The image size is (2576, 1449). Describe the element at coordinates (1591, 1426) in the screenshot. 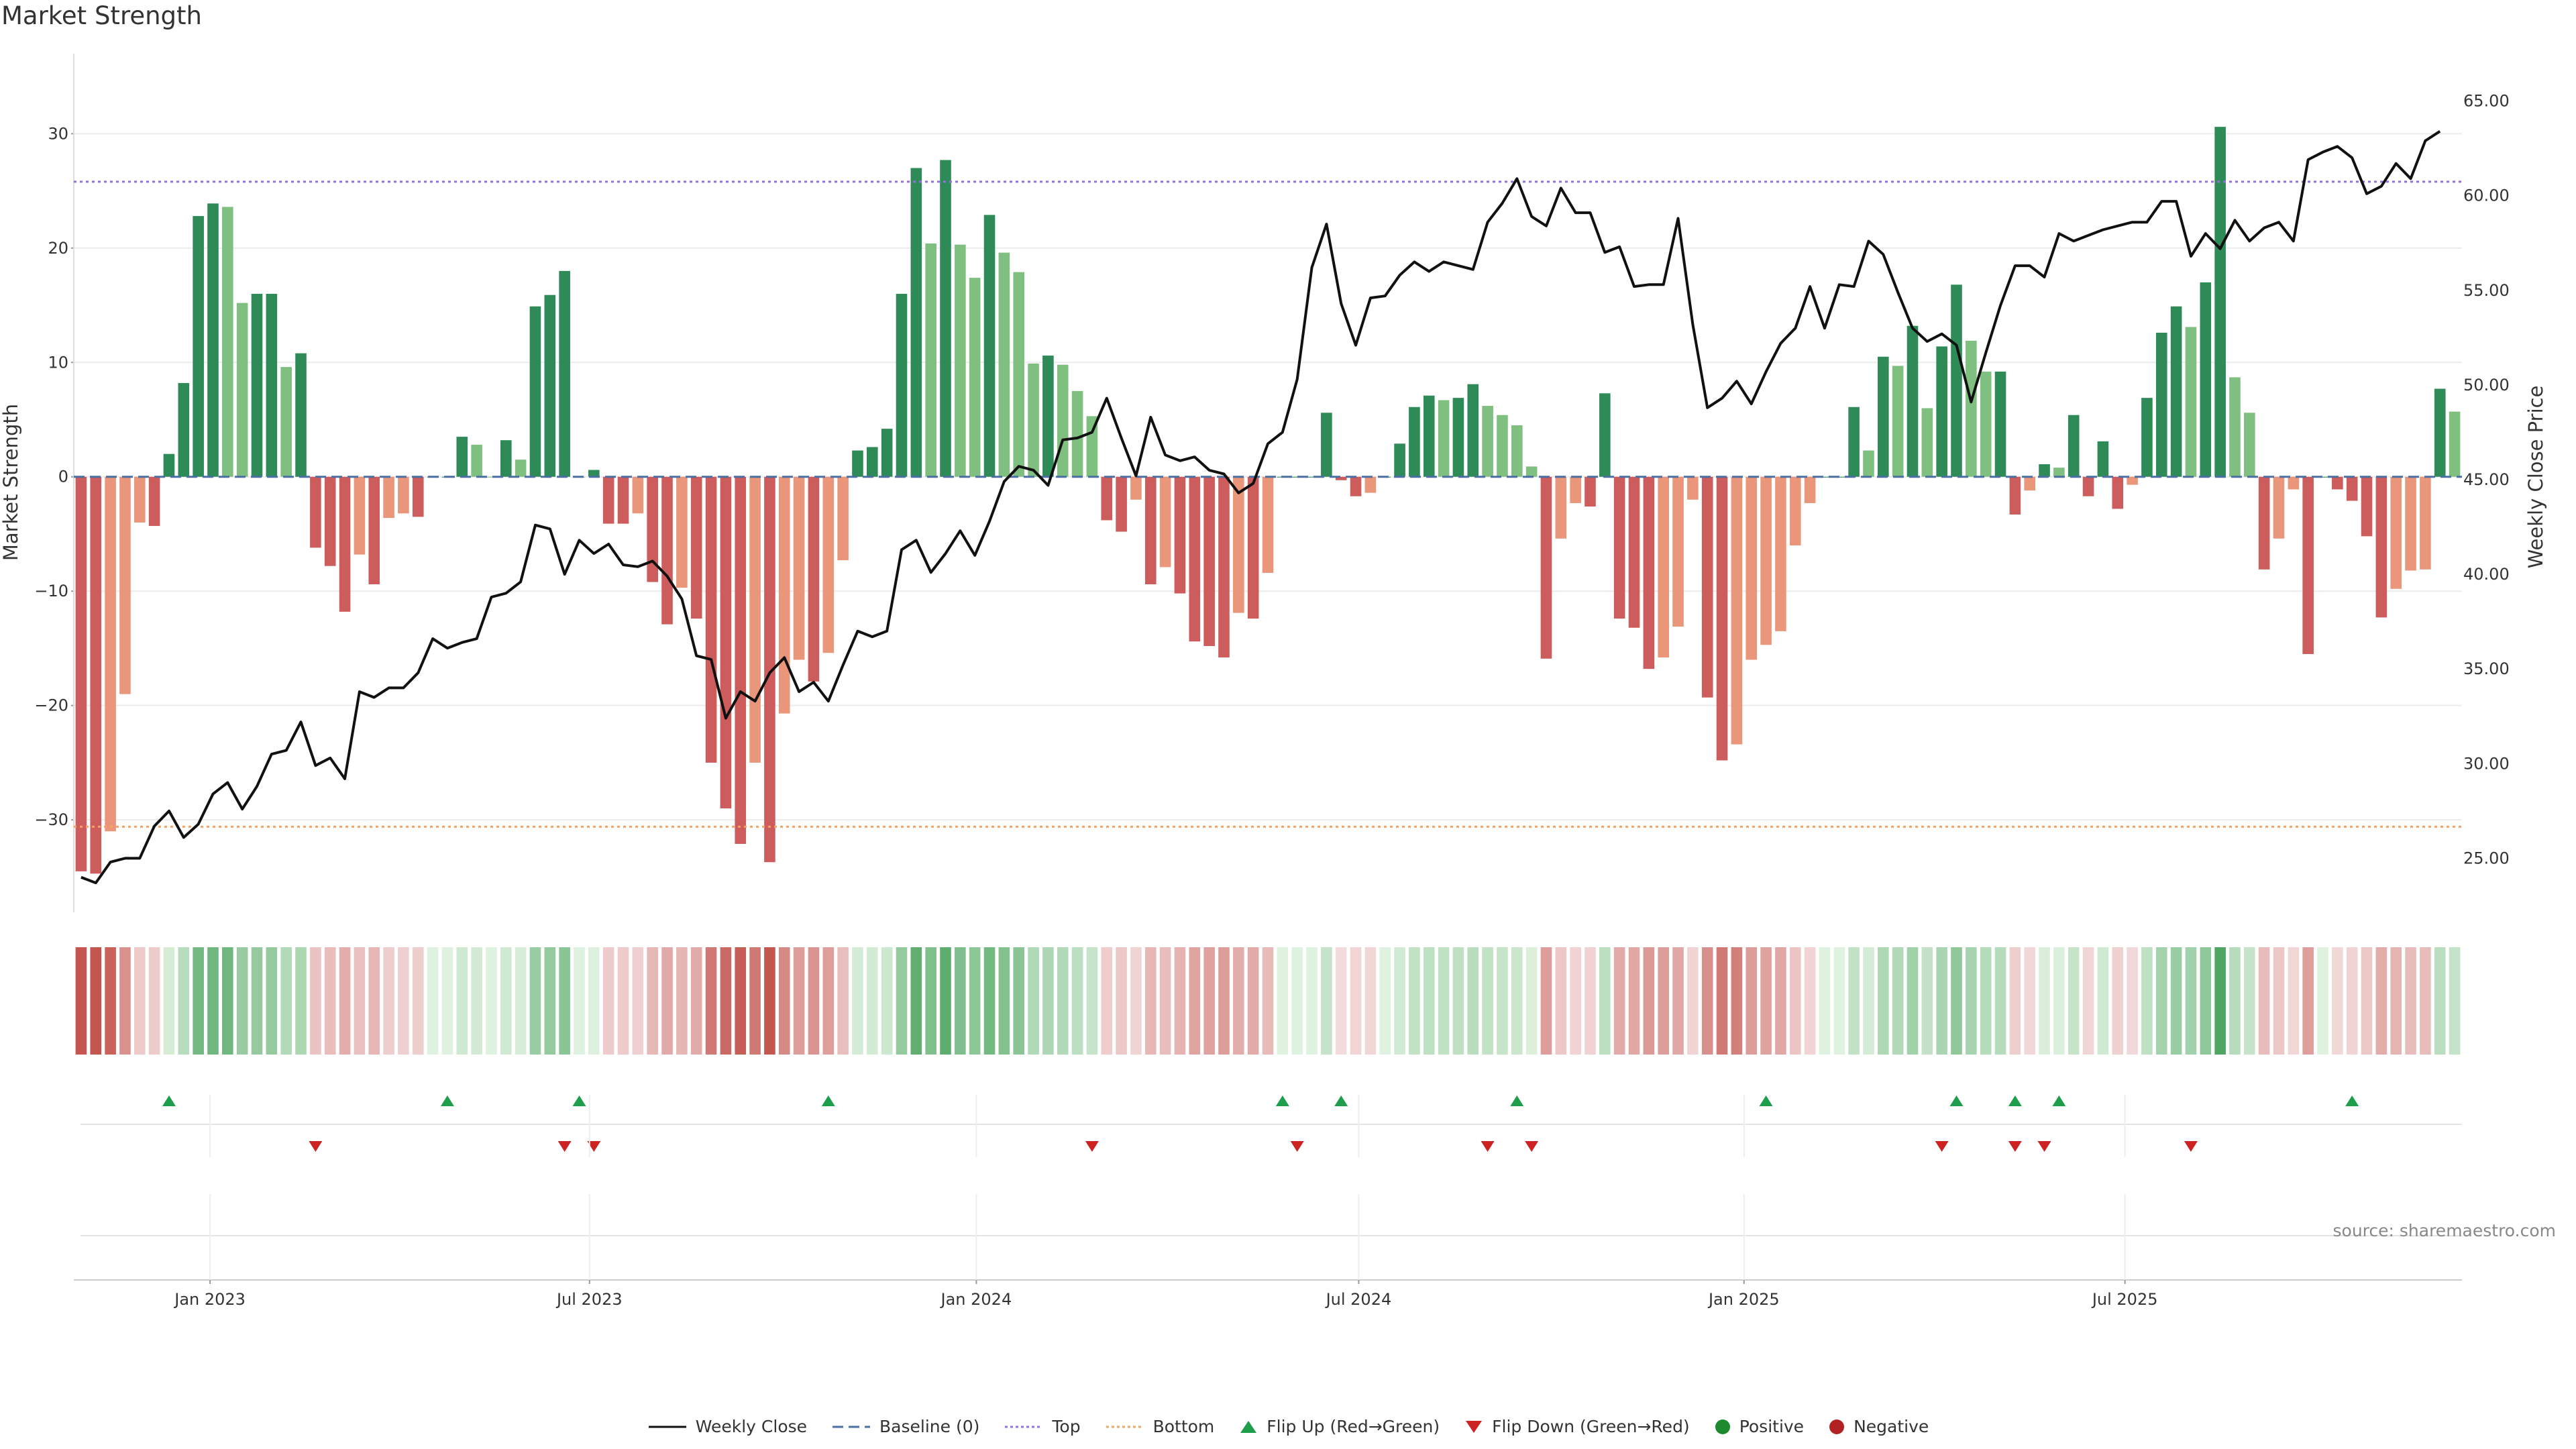

I see `legend-label-flip-down: Flip Down (Green→Red)` at that location.